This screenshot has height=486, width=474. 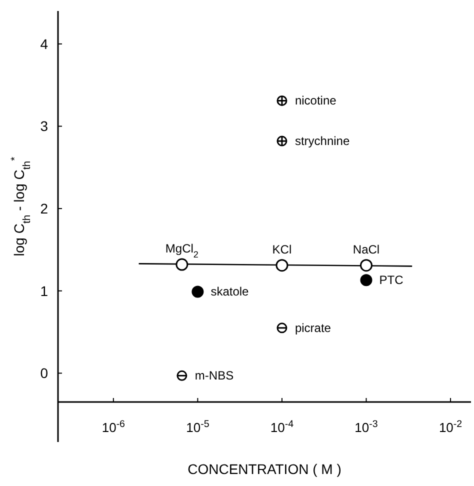 What do you see at coordinates (198, 426) in the screenshot?
I see `x-tick-label: 10$^{-5}$` at bounding box center [198, 426].